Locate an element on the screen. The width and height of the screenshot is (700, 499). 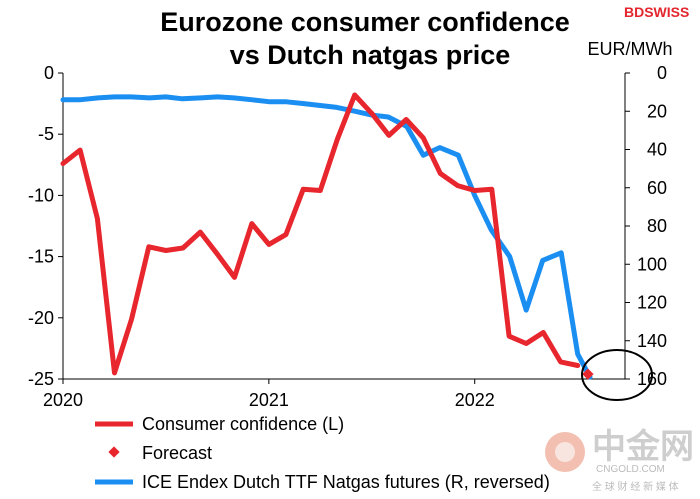
watermark-logo-inner-icon is located at coordinates (565, 452).